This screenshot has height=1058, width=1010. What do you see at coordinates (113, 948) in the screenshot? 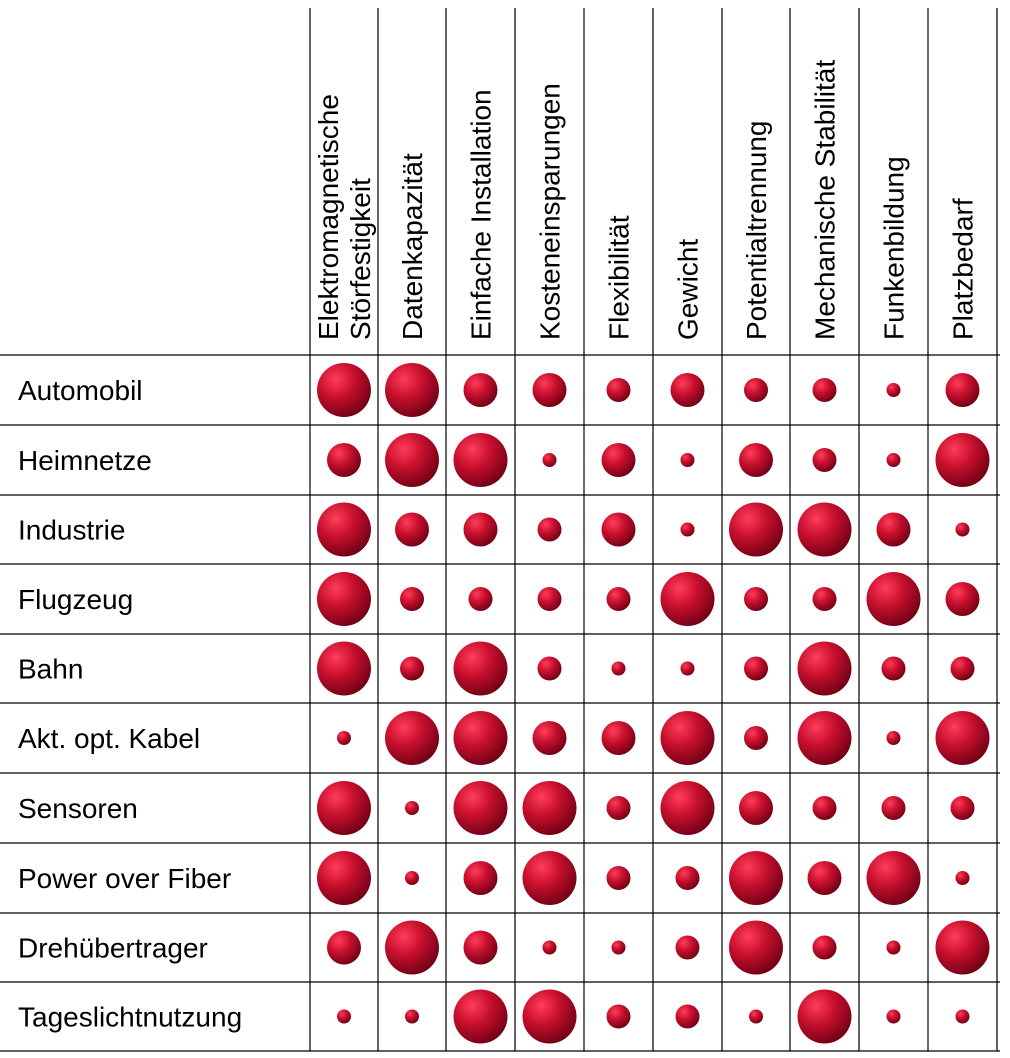
I see `row-label: Drehübertrager` at bounding box center [113, 948].